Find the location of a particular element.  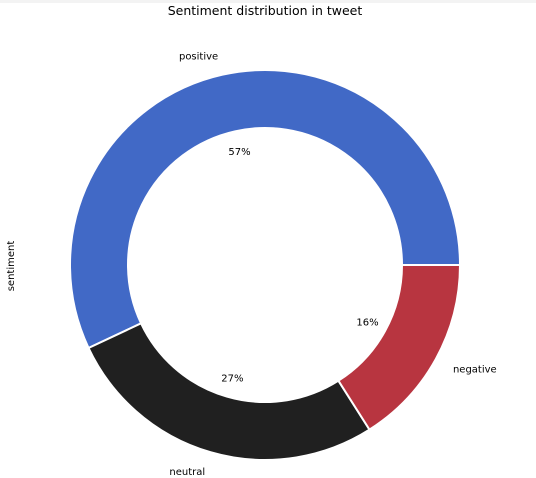

slice-negative is located at coordinates (399, 348).